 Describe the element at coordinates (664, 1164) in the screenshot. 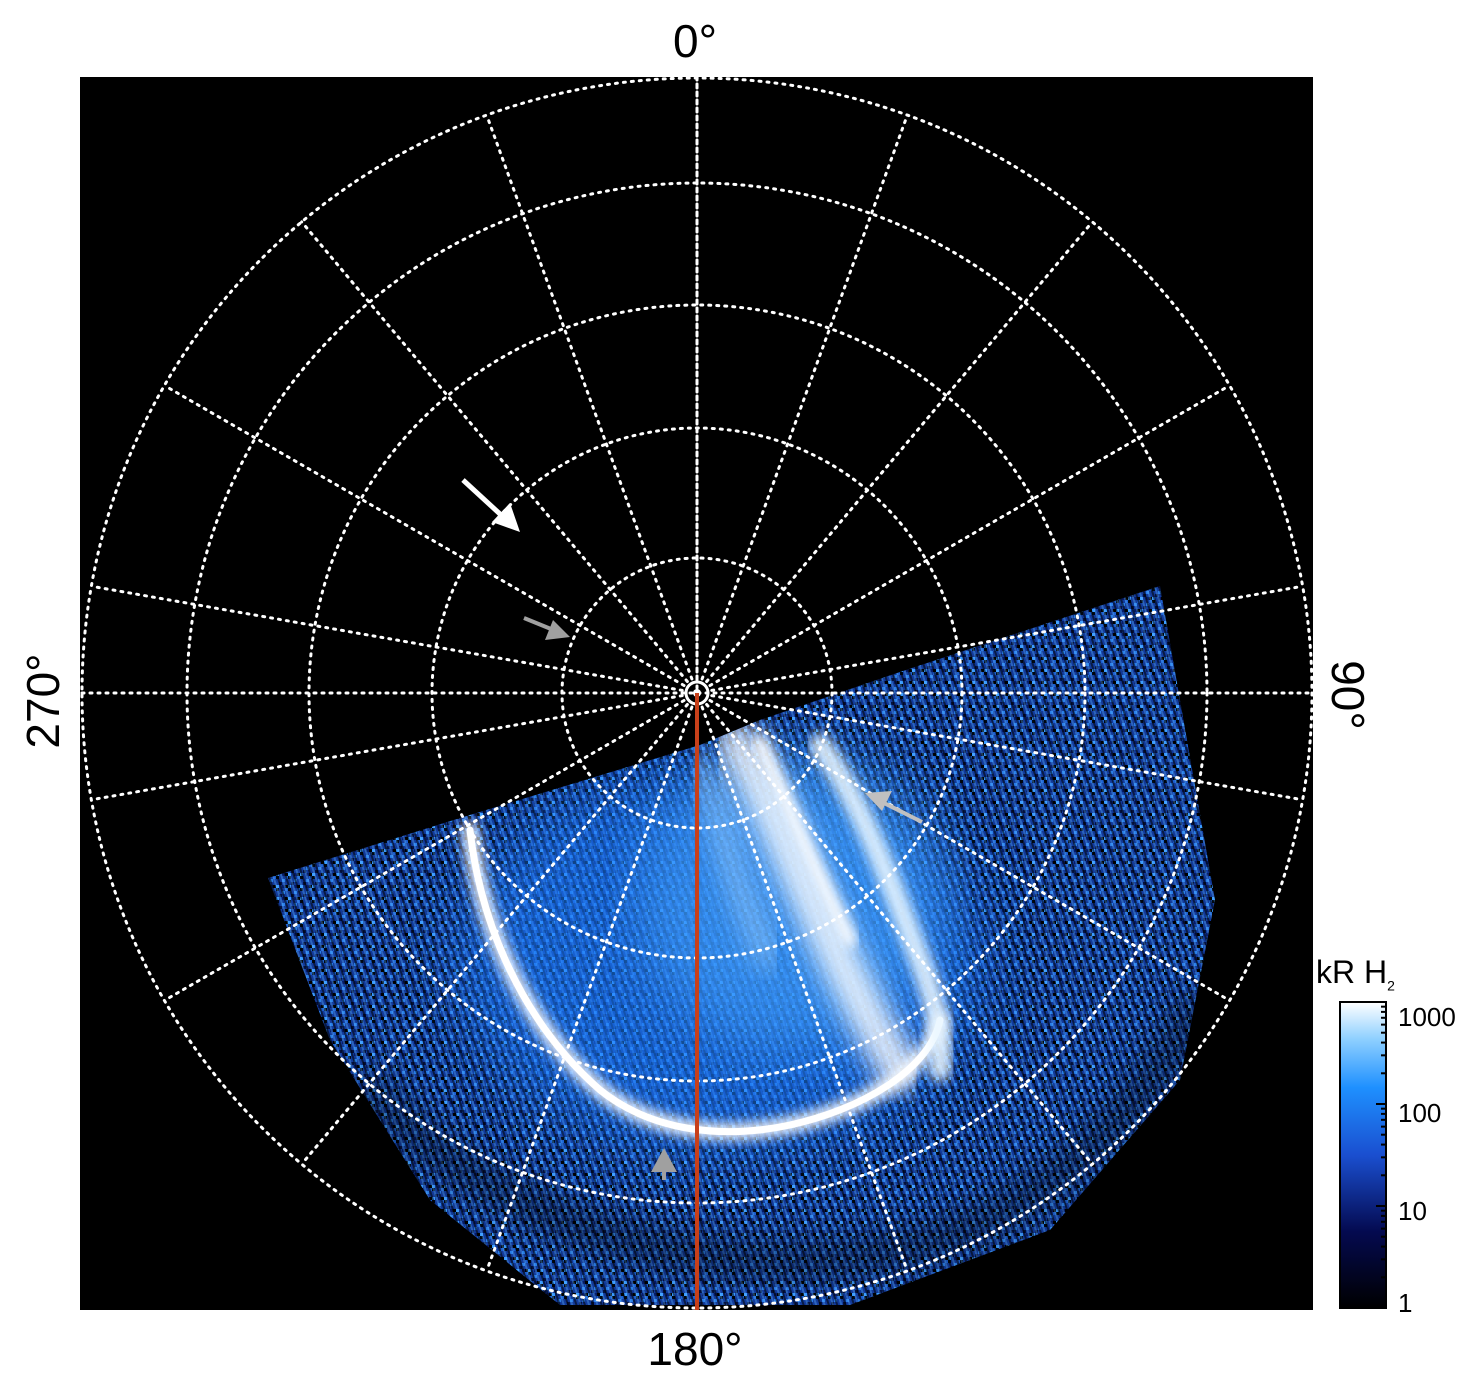

I see `grey-arrow-bottom` at that location.